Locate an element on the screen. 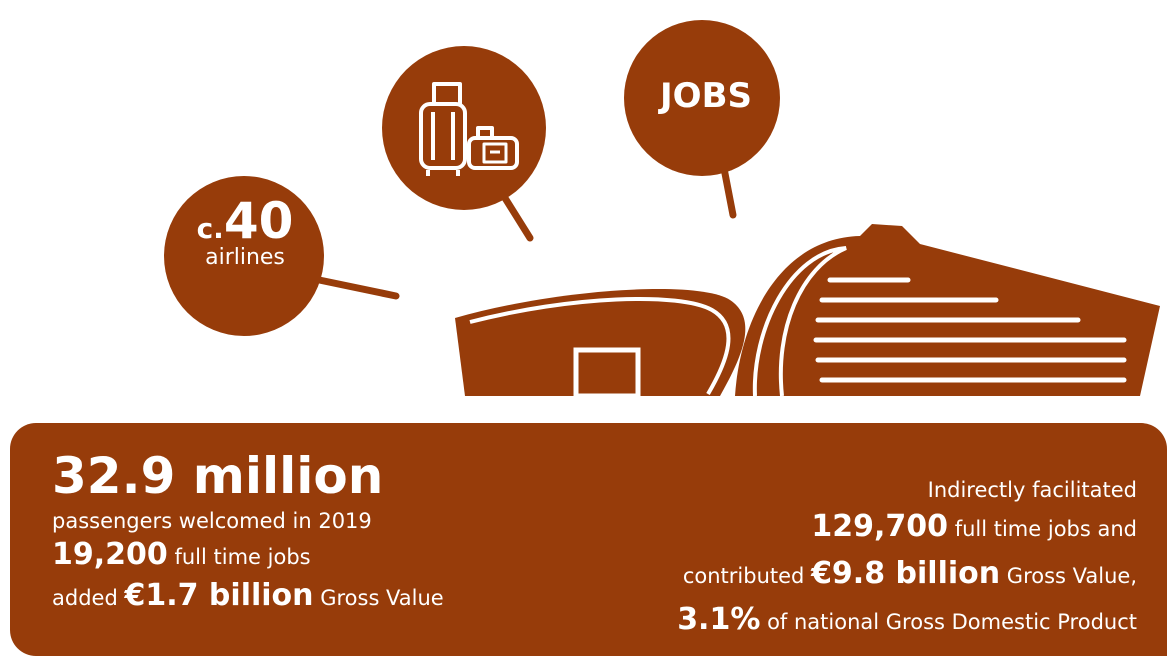  indirect-gva-suffix: Gross Value, is located at coordinates (1071, 575).